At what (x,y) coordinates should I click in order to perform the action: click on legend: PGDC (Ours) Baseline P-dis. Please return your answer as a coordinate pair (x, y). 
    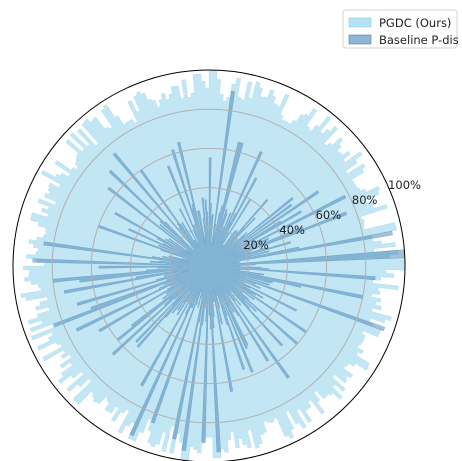
    Looking at the image, I should click on (400, 29).